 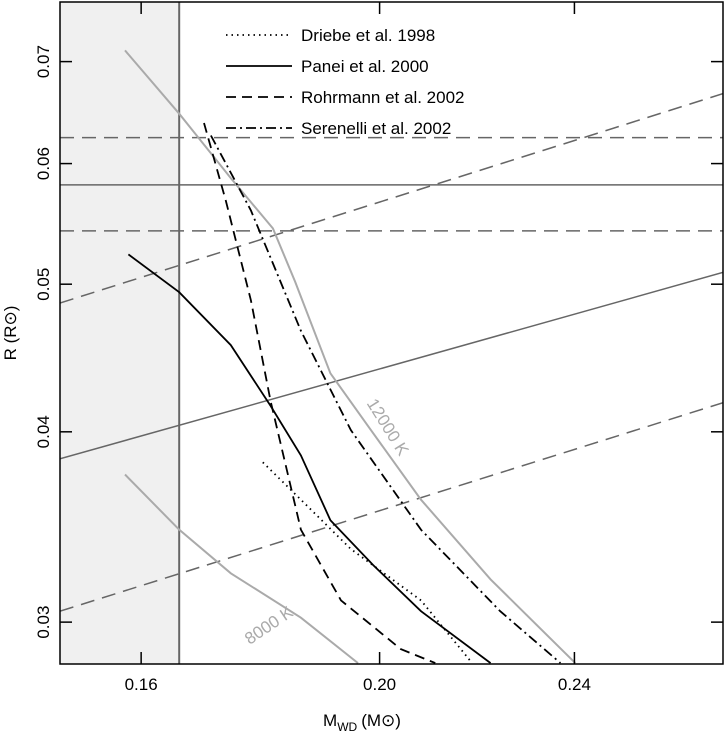 I want to click on y-tick-label: 0.05, so click(x=43, y=284).